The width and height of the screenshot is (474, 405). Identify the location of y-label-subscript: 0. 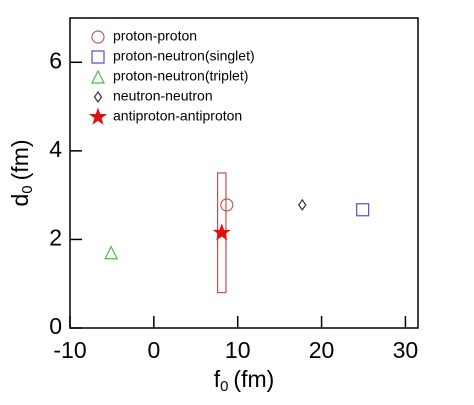
(27, 189).